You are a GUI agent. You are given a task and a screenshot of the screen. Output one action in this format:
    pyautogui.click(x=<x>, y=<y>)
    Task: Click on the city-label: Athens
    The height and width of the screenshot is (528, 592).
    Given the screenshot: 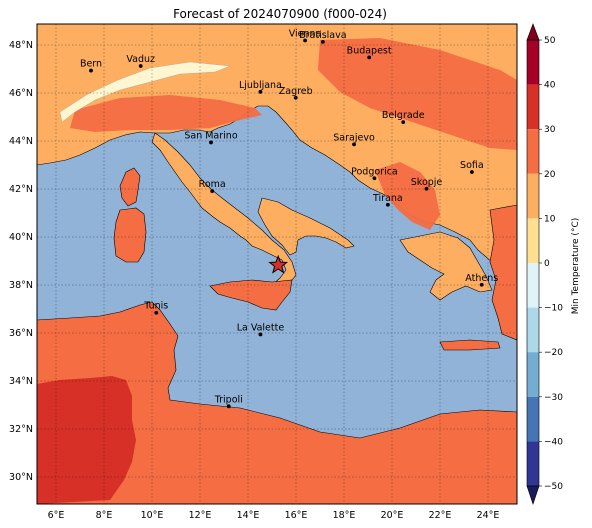 What is the action you would take?
    pyautogui.click(x=481, y=278)
    